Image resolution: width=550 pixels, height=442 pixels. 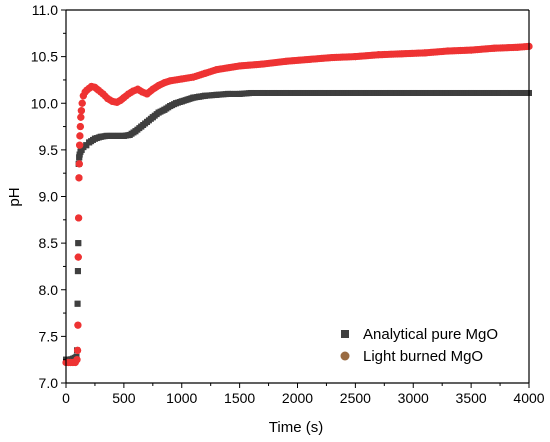 What do you see at coordinates (49, 290) in the screenshot?
I see `y-tick-label: 8.0` at bounding box center [49, 290].